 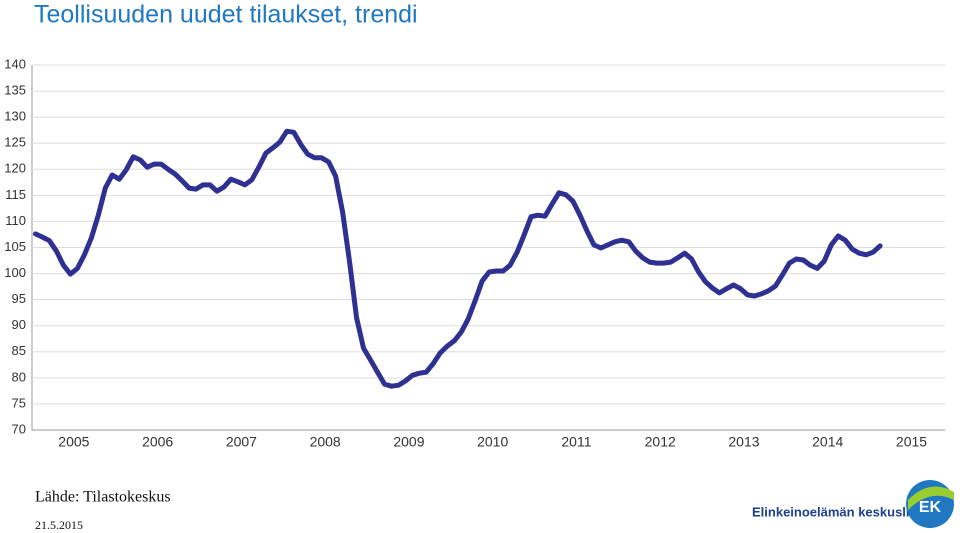 I want to click on source: Lähde: Tilastokeskus, so click(x=103, y=497).